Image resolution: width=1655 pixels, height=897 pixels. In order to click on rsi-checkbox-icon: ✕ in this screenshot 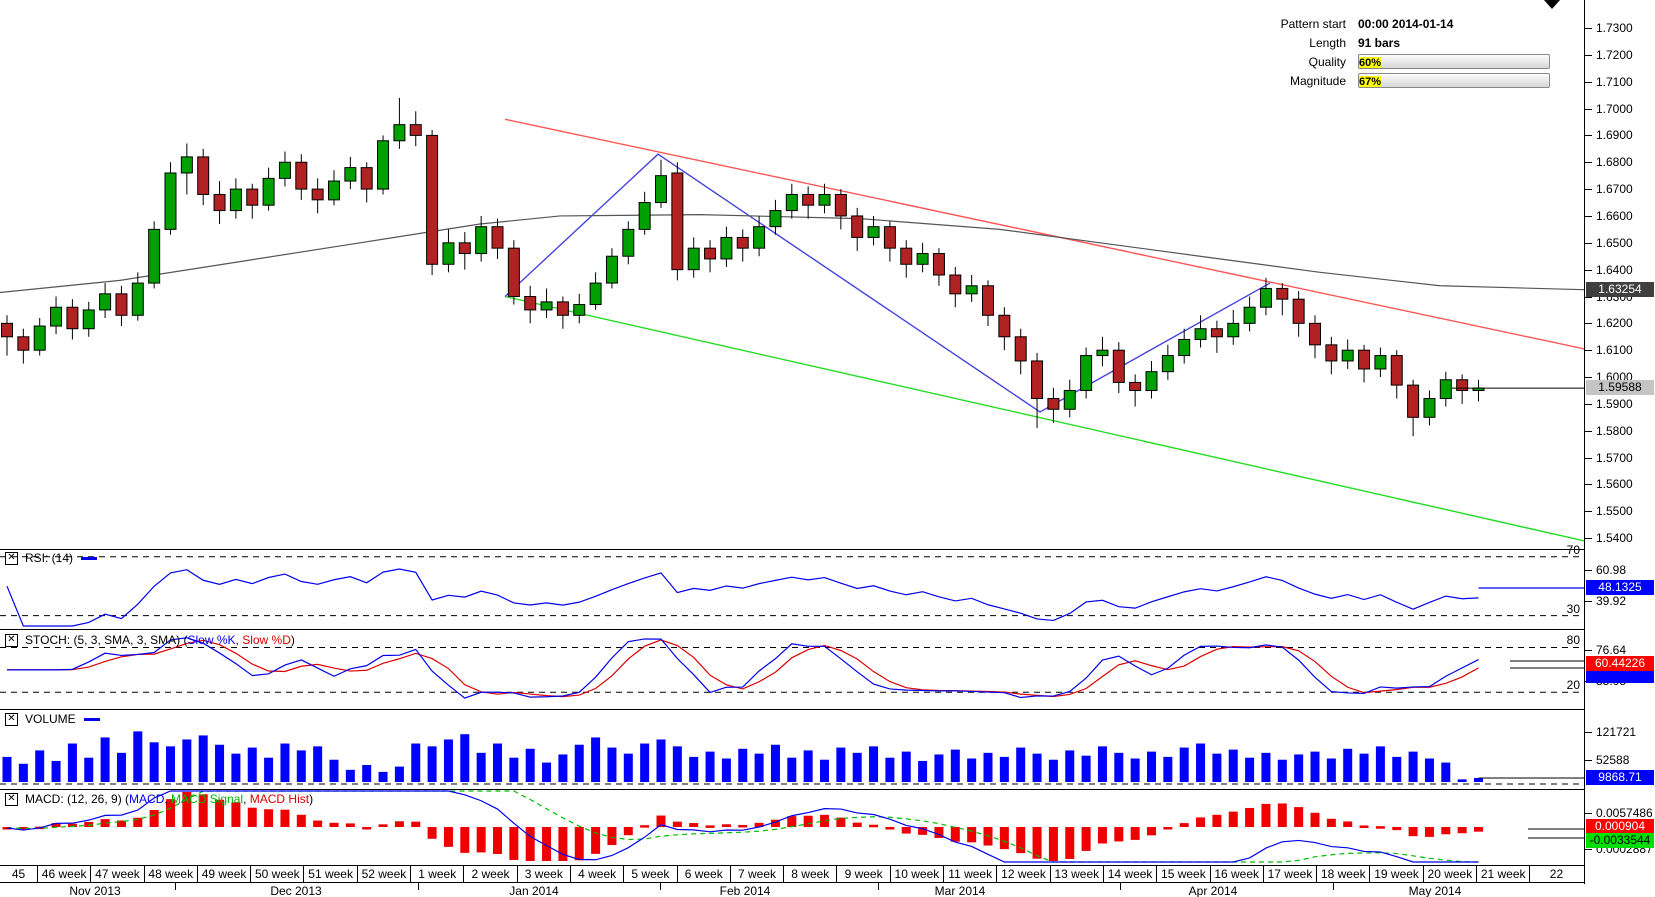, I will do `click(11, 558)`.